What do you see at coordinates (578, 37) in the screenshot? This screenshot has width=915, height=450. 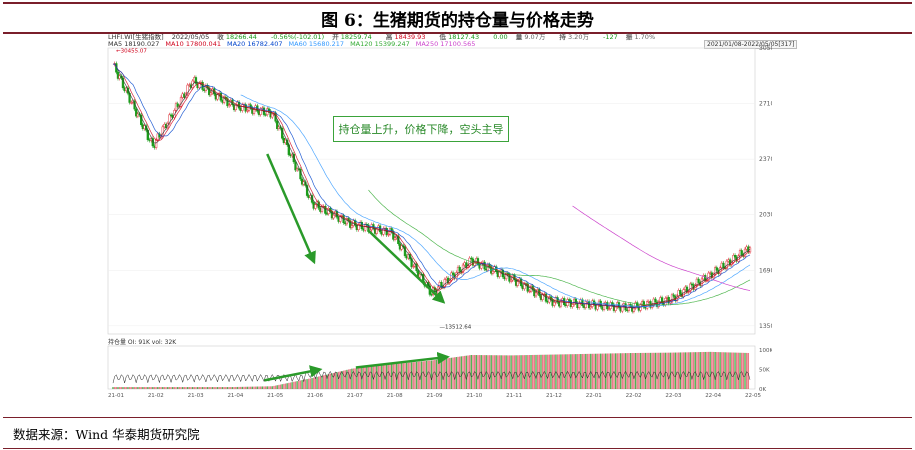 I see `oi-value: 3.20万` at bounding box center [578, 37].